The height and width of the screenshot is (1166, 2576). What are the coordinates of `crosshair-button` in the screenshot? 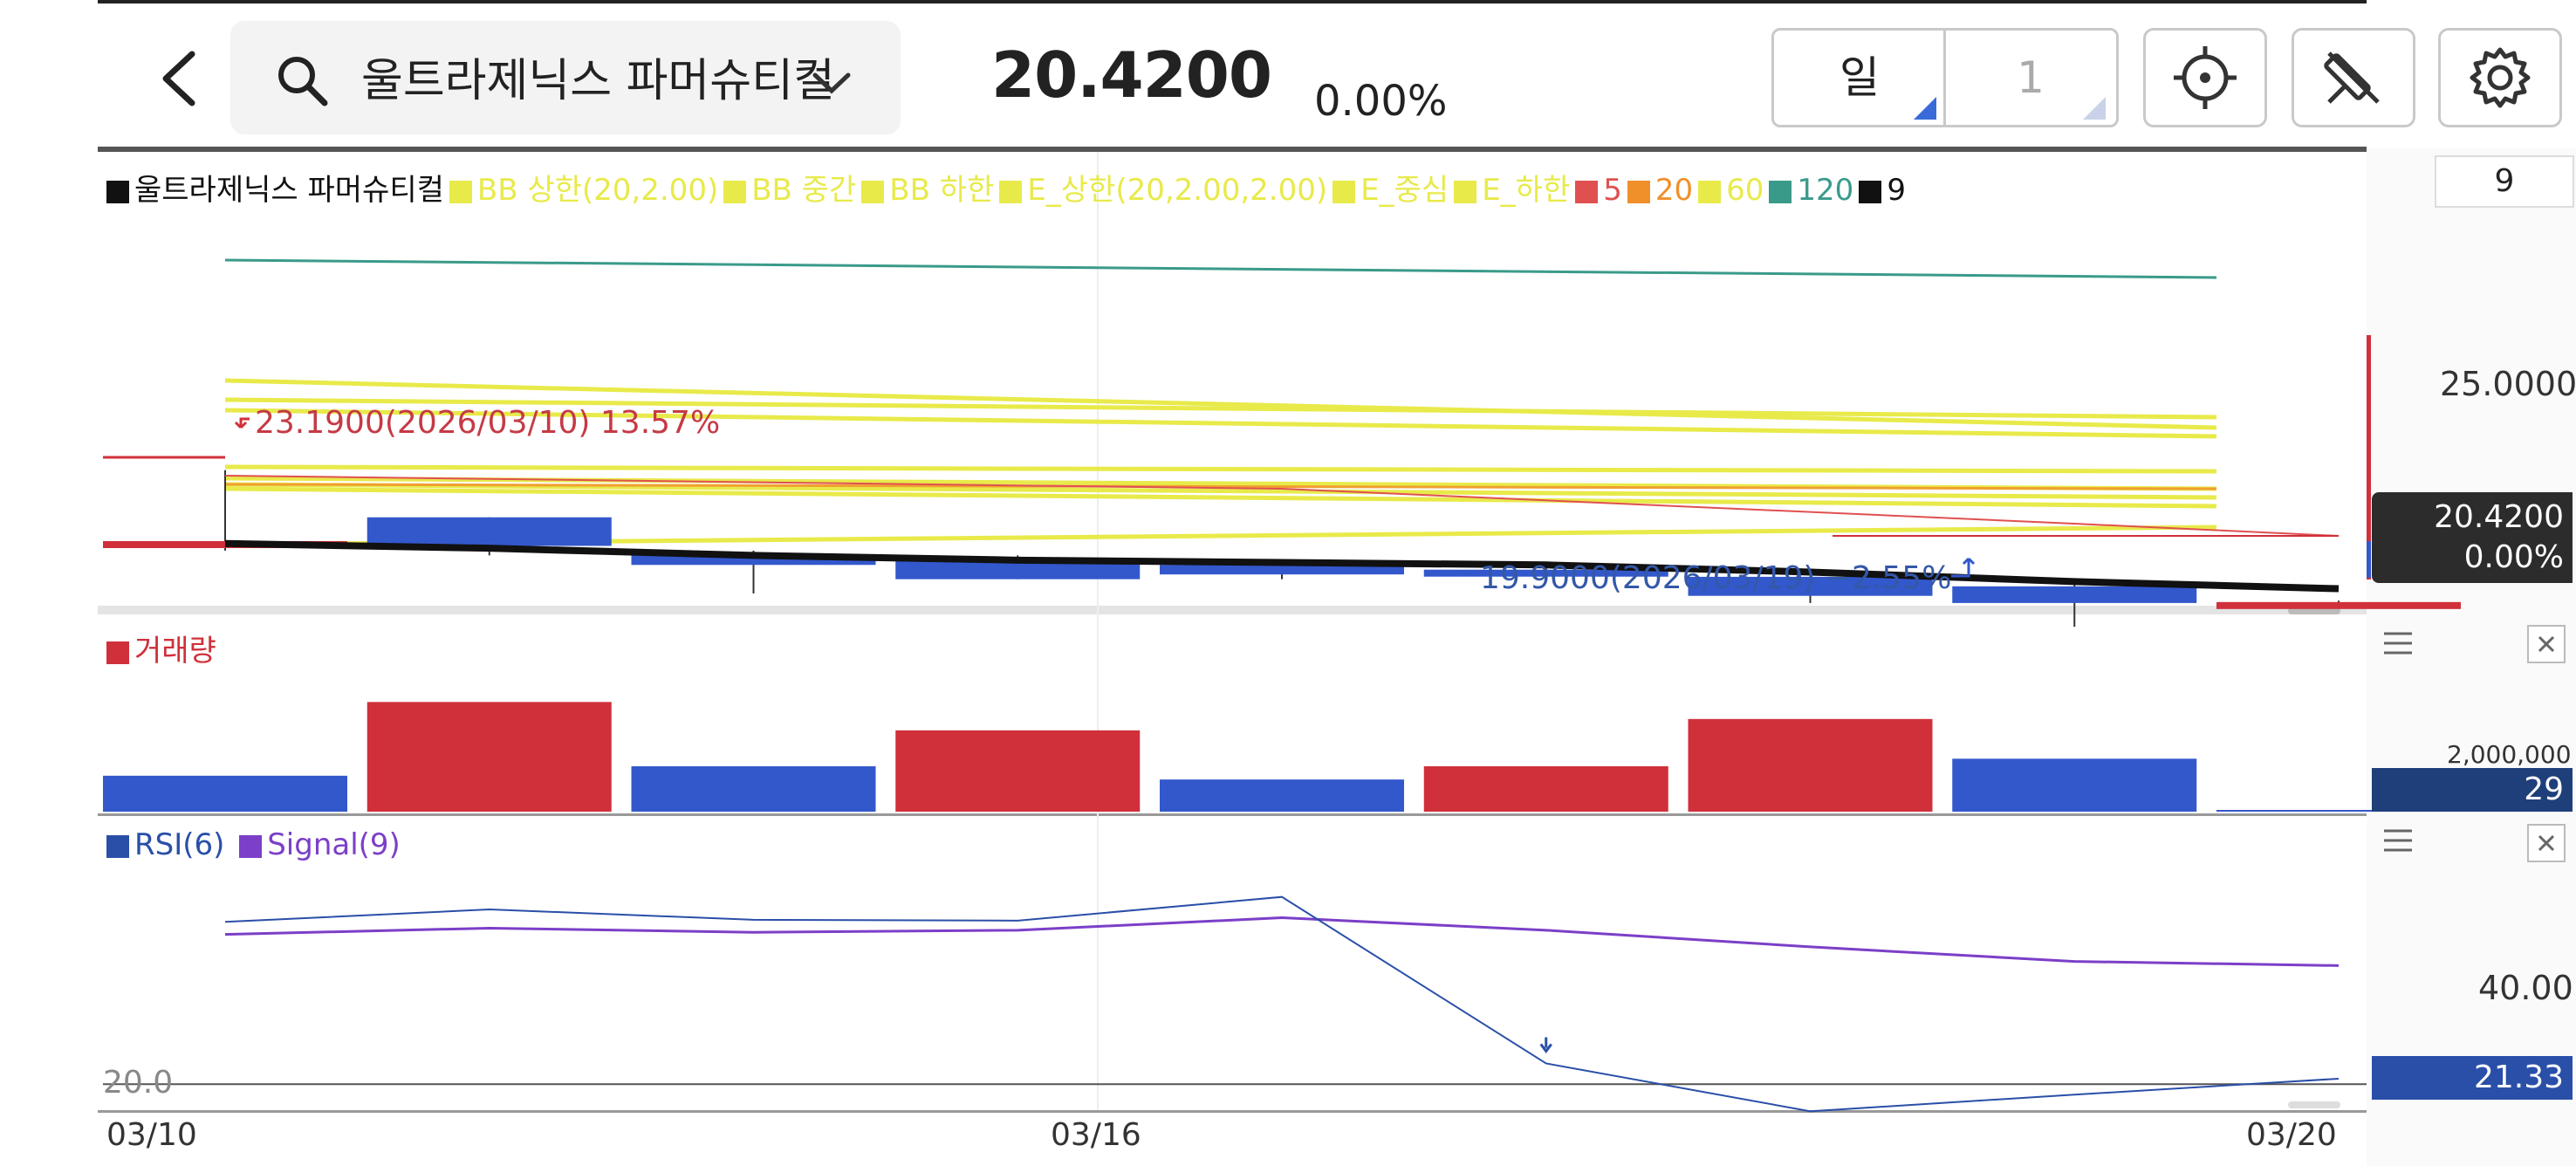 It's located at (2205, 77).